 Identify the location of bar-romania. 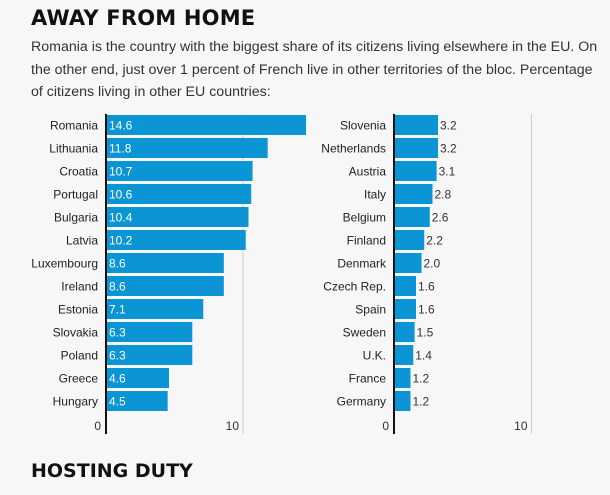
(206, 125).